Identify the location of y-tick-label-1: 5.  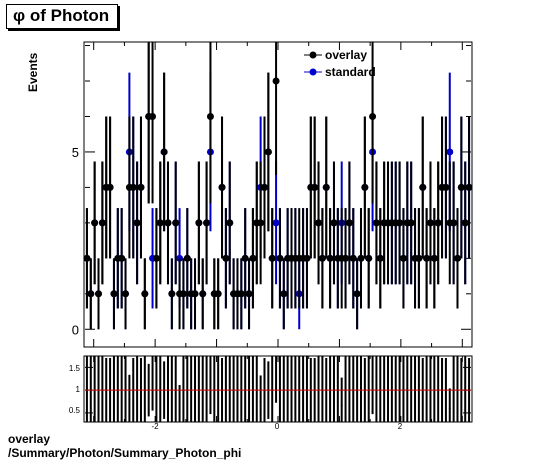
(75, 152).